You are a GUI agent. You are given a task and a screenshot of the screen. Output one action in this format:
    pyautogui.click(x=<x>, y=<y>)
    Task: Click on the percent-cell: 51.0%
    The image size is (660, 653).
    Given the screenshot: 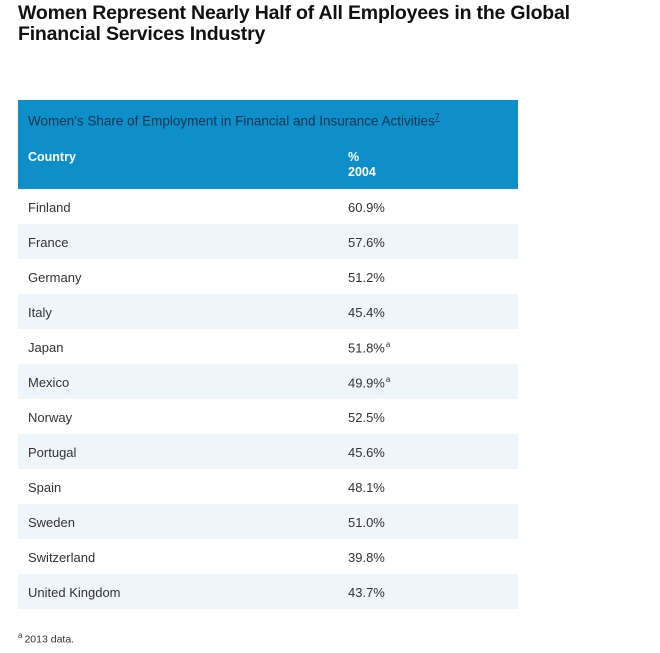 What is the action you would take?
    pyautogui.click(x=366, y=522)
    